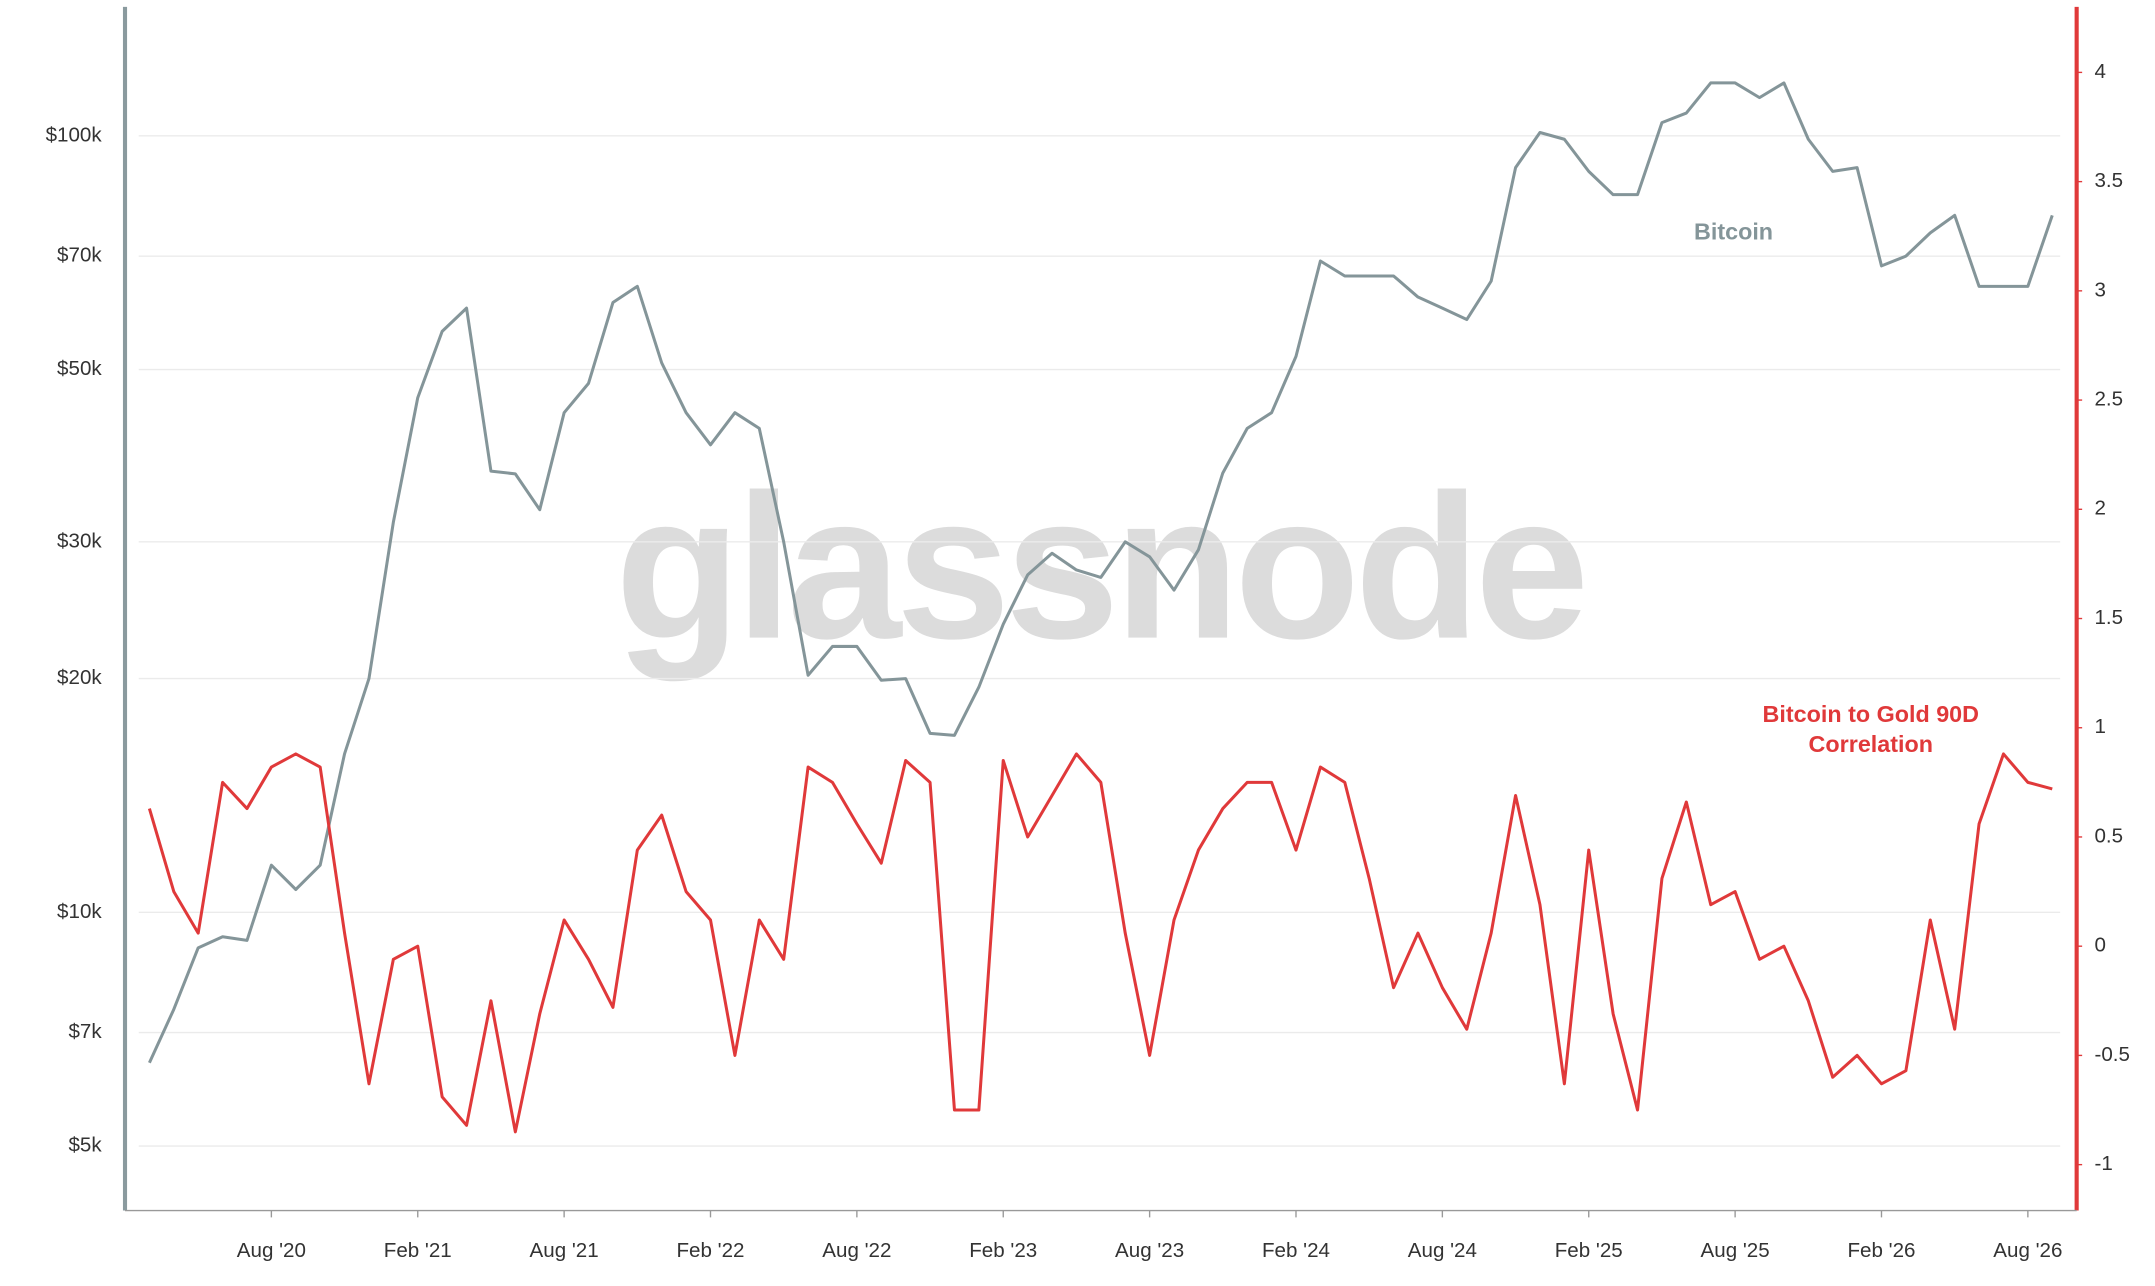 Image resolution: width=2155 pixels, height=1286 pixels. I want to click on y2-tick-label: 2, so click(2099, 508).